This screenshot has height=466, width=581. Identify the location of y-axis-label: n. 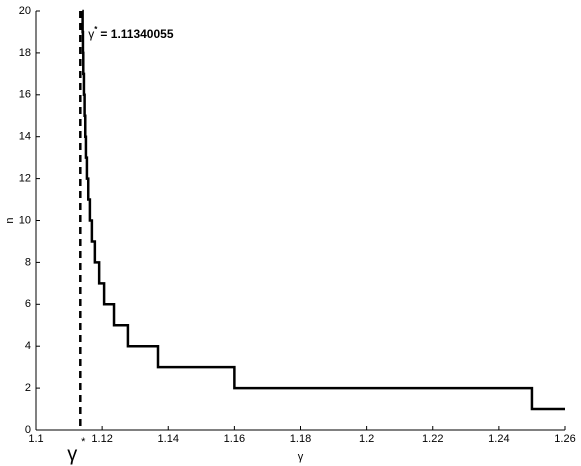
(10, 220).